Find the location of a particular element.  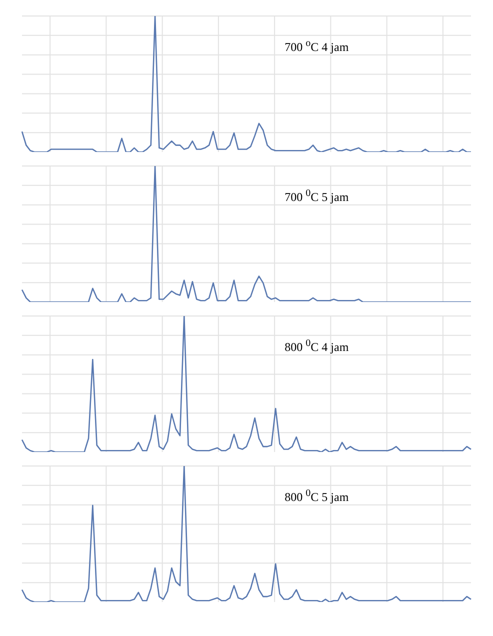

text: 700 $^{0}$C 5 jam is located at coordinates (316, 196).